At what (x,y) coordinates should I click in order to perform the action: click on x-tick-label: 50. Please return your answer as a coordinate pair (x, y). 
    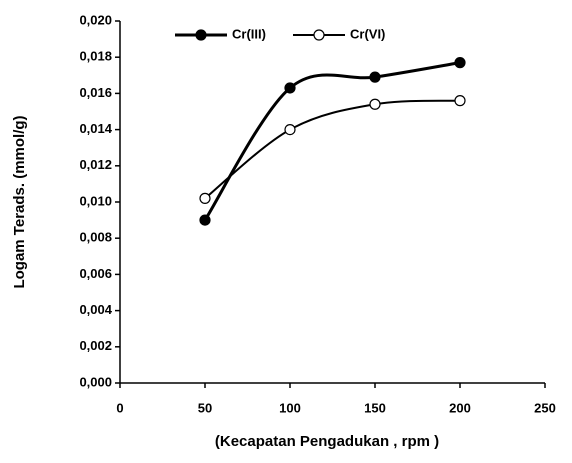
    Looking at the image, I should click on (205, 407).